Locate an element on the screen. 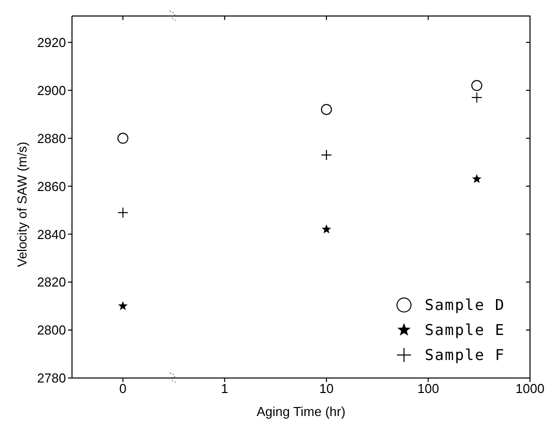  y-tick-label: 2880 is located at coordinates (51, 138).